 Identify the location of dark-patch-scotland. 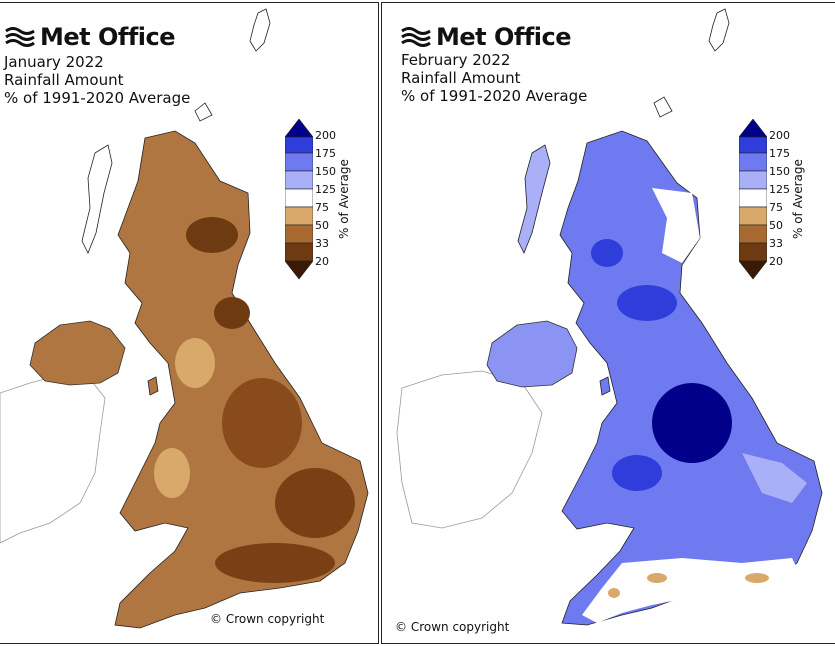
(212, 235).